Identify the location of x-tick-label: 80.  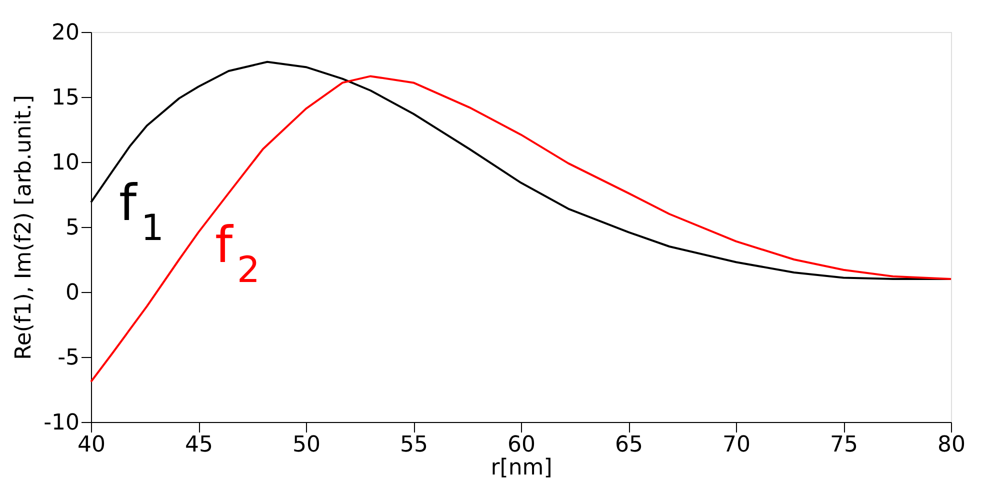
(952, 445).